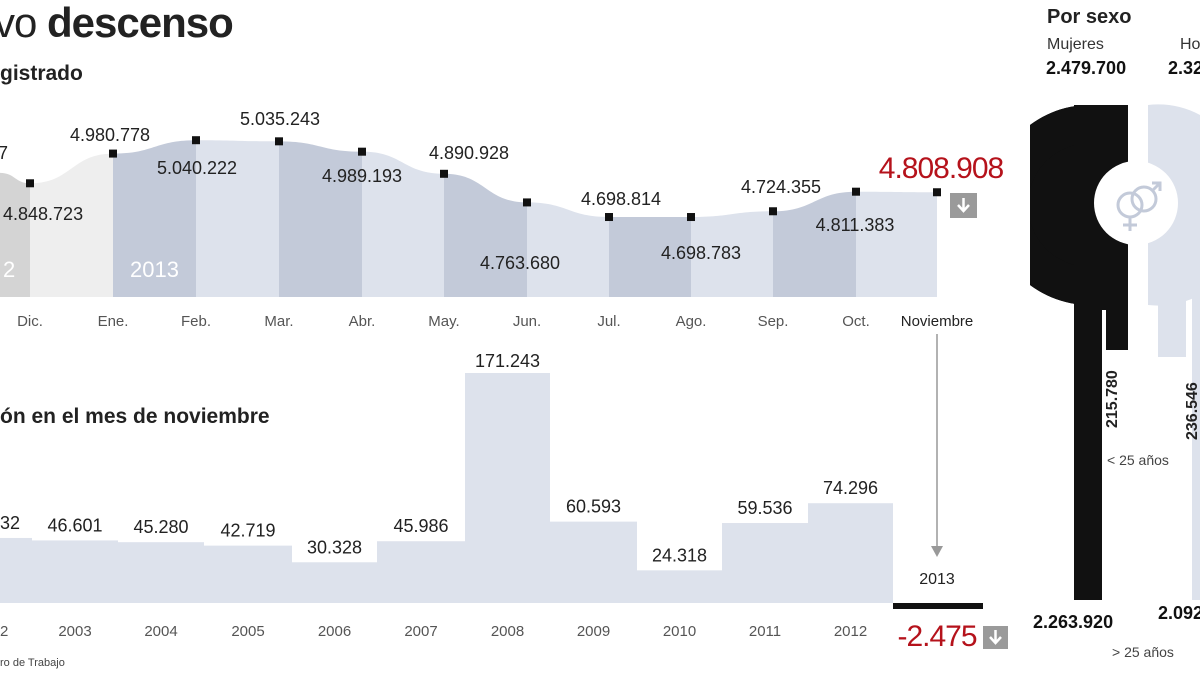 The height and width of the screenshot is (675, 1200). I want to click on year-label-0: 2, so click(9, 269).